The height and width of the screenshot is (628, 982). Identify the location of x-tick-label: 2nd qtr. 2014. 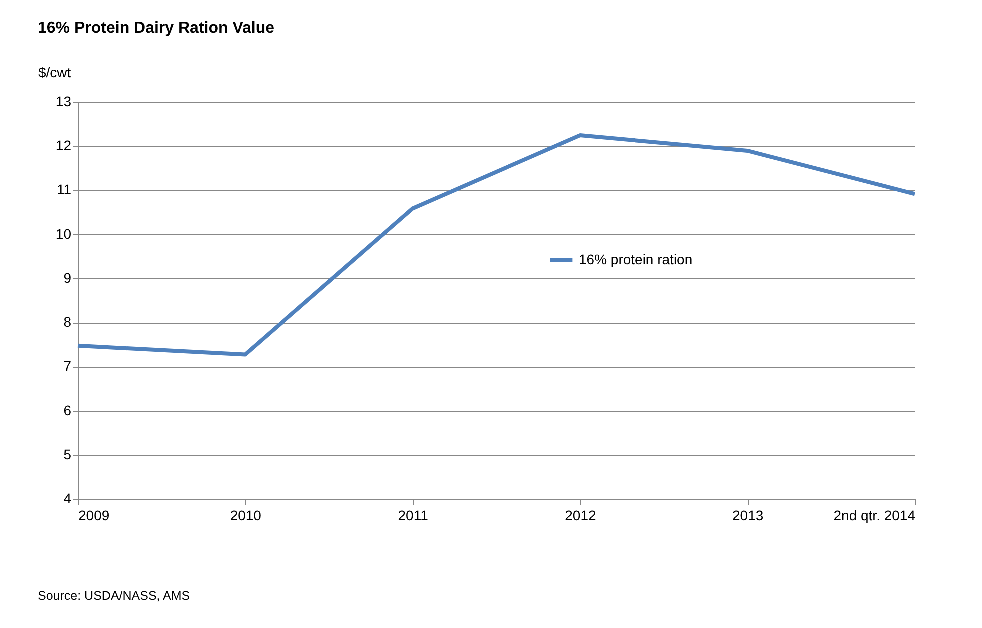
(875, 516).